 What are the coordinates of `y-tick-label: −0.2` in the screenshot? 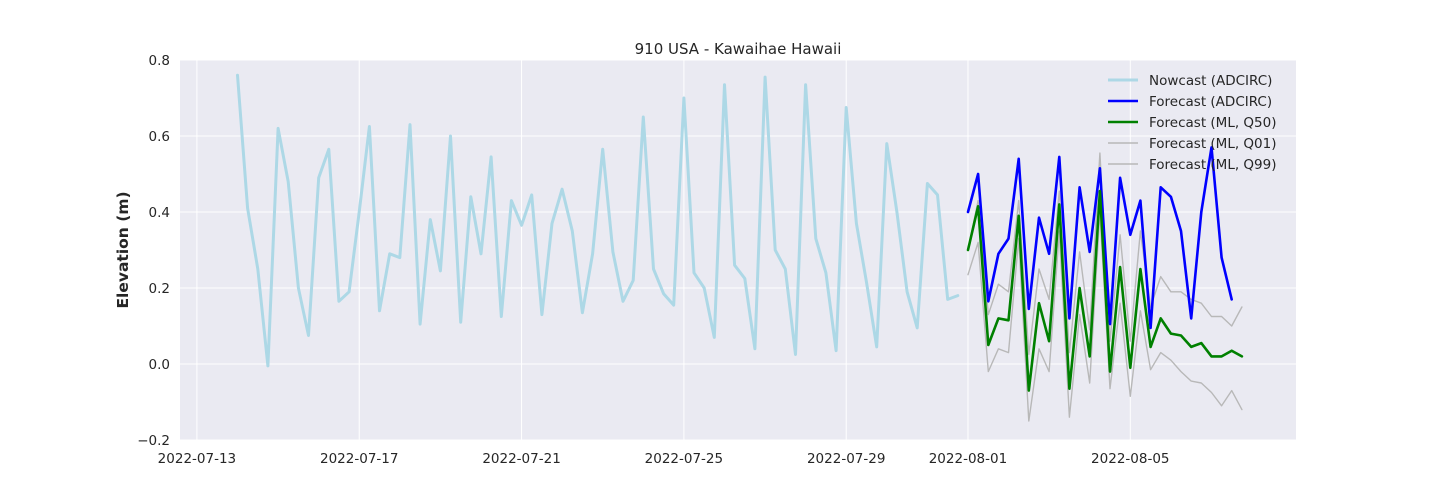 It's located at (153, 441).